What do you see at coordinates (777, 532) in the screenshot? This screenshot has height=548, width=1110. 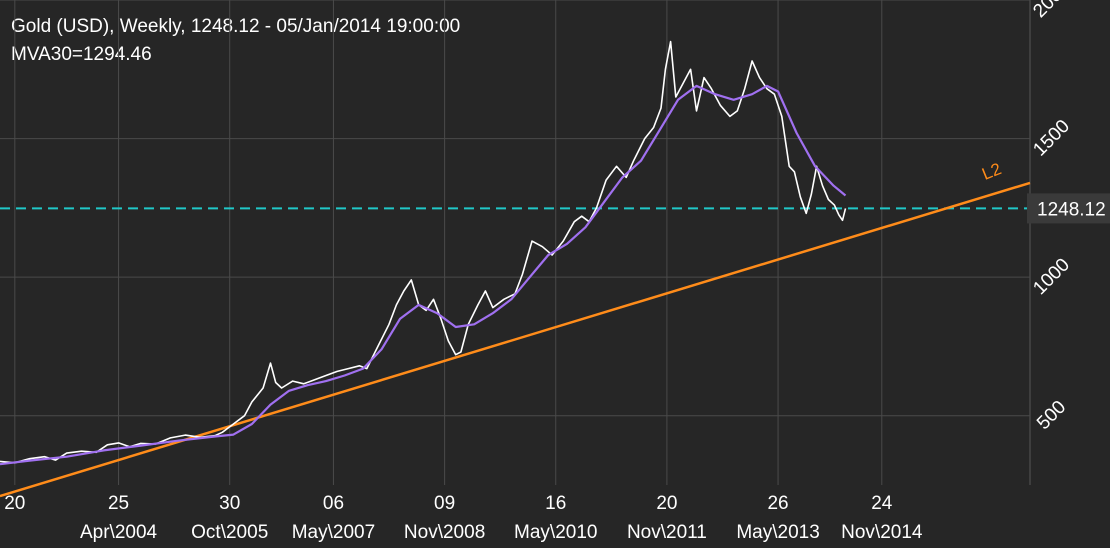 I see `x-tick-label-month: May\2013` at bounding box center [777, 532].